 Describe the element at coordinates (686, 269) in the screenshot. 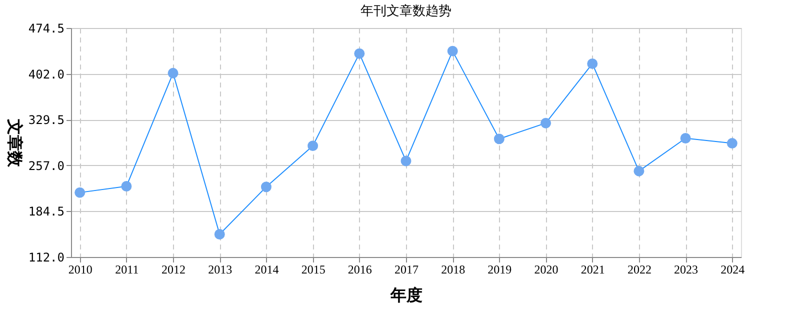

I see `x-tick-label: 2023` at that location.